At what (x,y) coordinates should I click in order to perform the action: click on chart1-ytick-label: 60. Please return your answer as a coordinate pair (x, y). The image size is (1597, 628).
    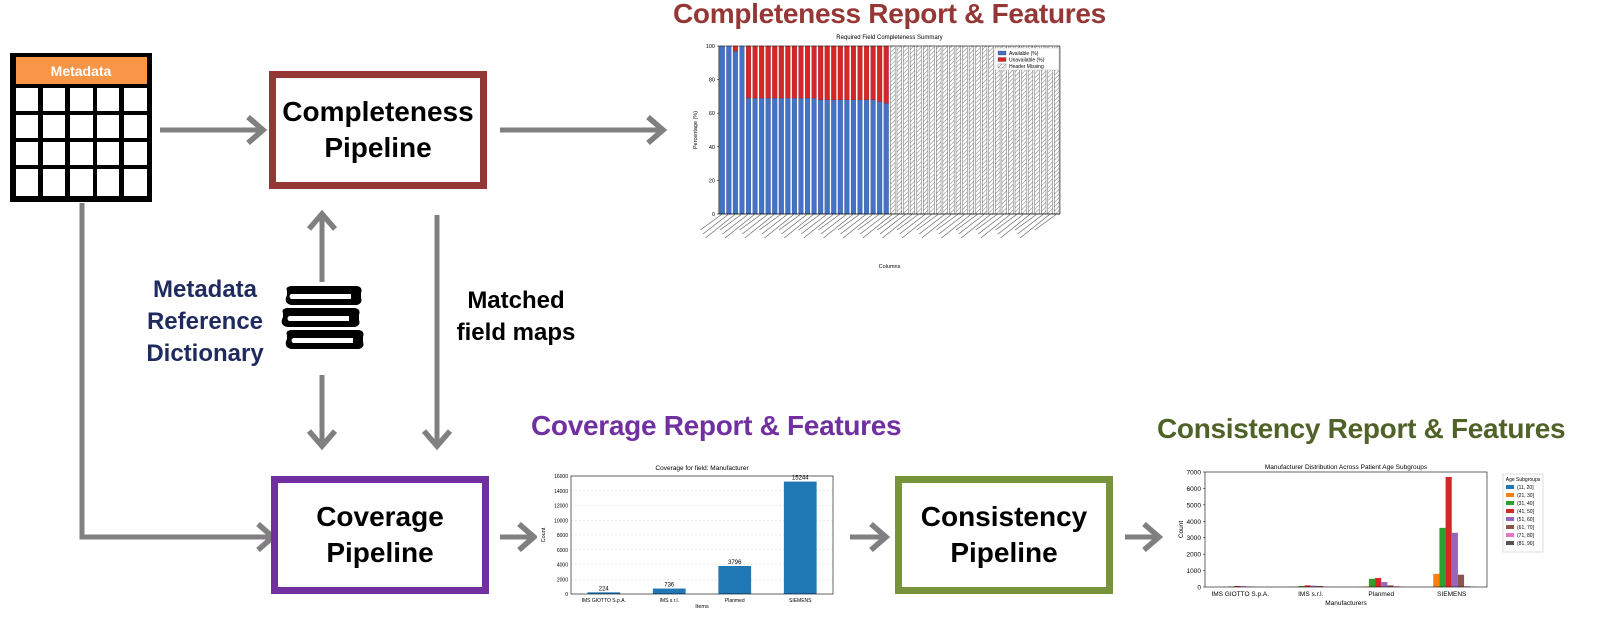
    Looking at the image, I should click on (712, 114).